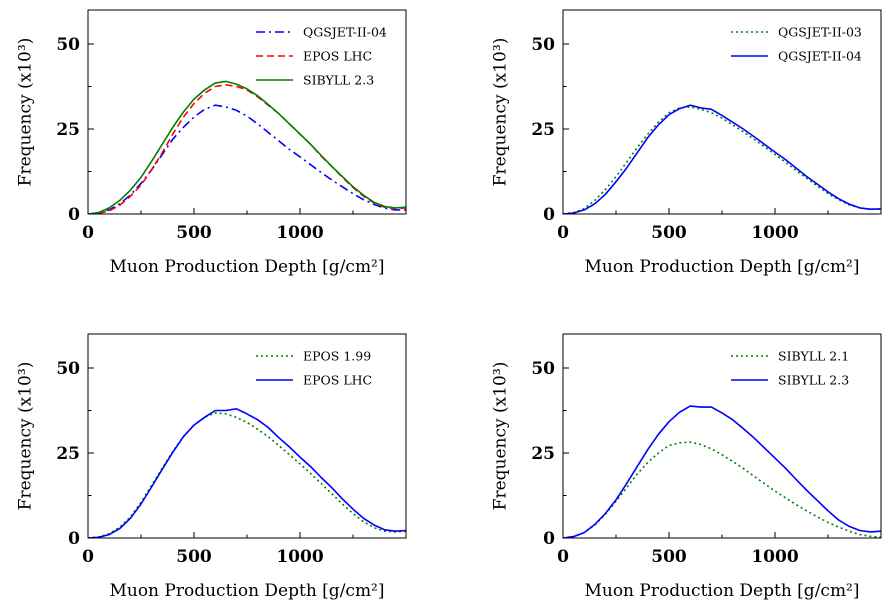  I want to click on legend-label: SIBYLL 2.1, so click(813, 356).